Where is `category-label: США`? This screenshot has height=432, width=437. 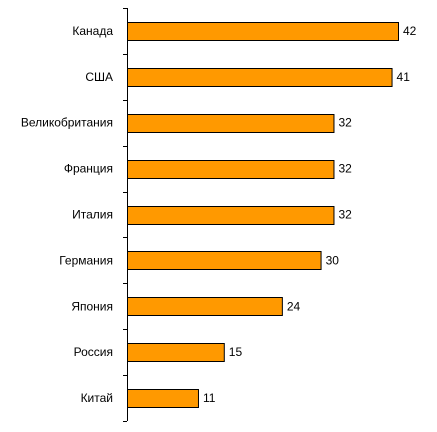 category-label: США is located at coordinates (99, 77).